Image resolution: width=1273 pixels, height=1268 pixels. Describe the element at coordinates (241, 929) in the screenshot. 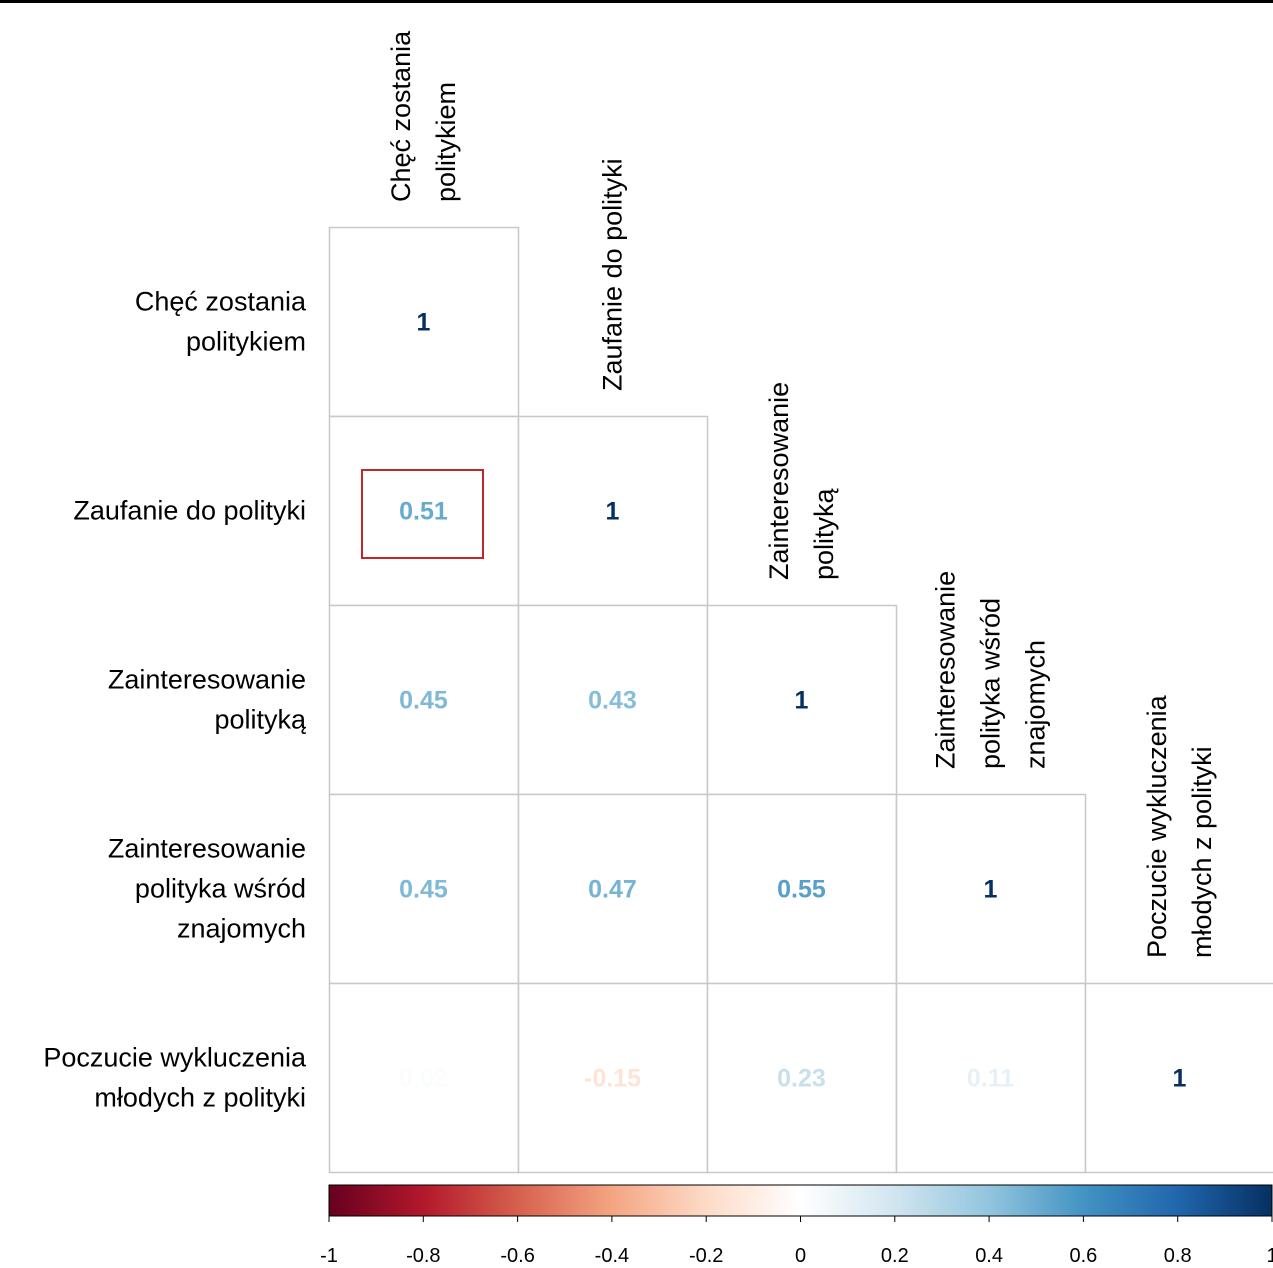

I see `row-label-3-line-2: znajomych` at that location.